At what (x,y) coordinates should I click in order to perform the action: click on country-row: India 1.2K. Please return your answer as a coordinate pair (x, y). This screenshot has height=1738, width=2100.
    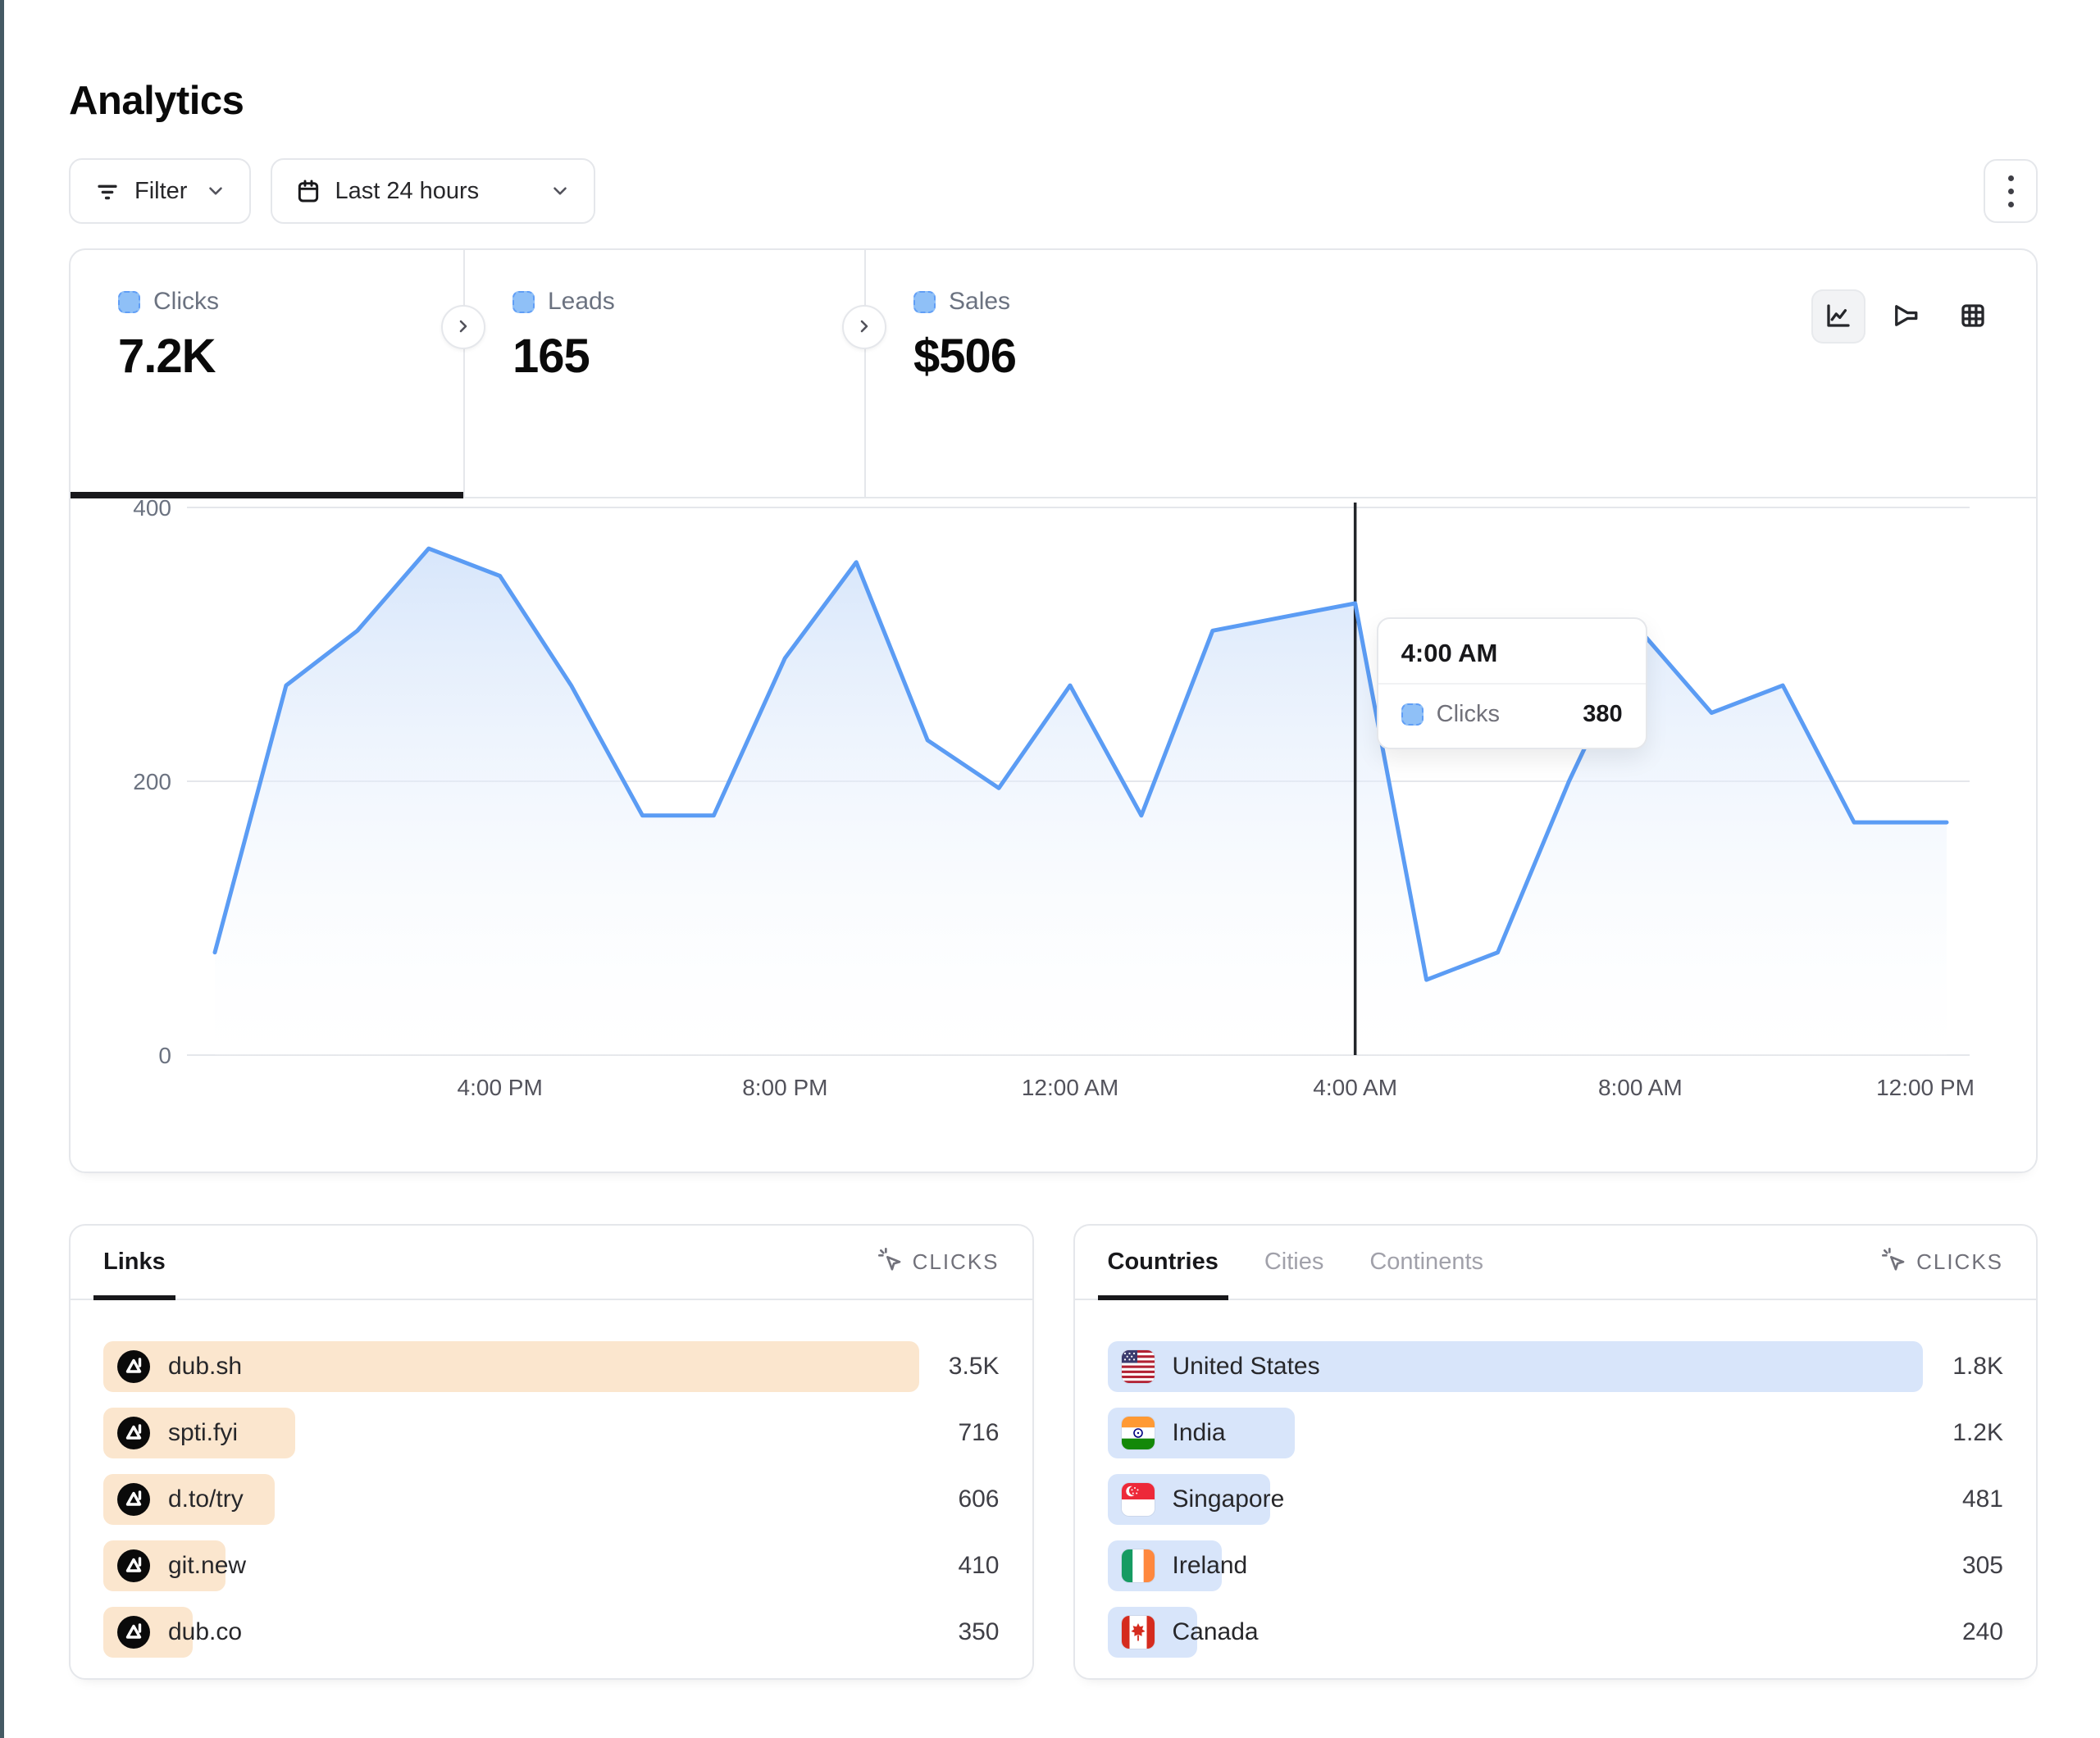
    Looking at the image, I should click on (1555, 1433).